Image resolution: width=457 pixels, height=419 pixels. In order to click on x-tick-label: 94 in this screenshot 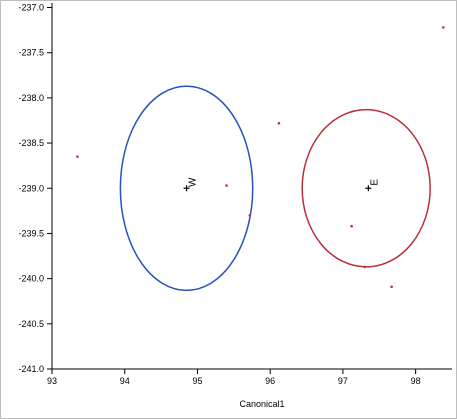, I will do `click(125, 381)`.